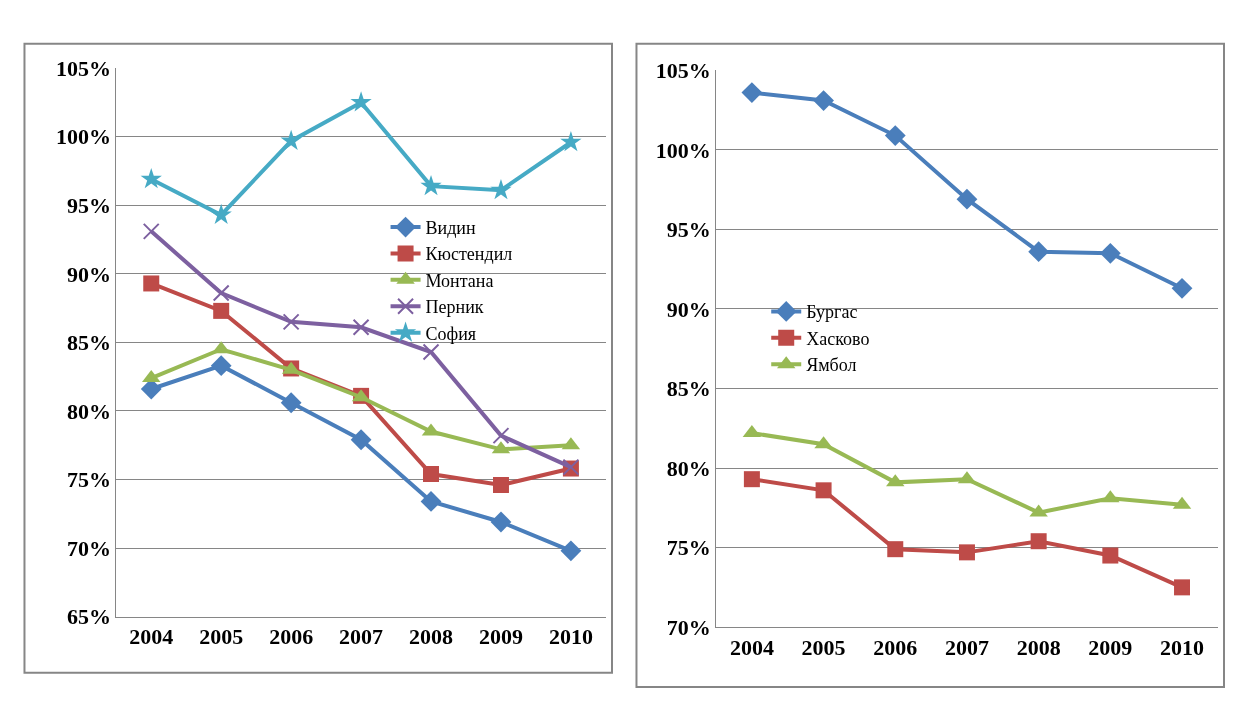  Describe the element at coordinates (88, 617) in the screenshot. I see `y-tick-label: 65%` at that location.